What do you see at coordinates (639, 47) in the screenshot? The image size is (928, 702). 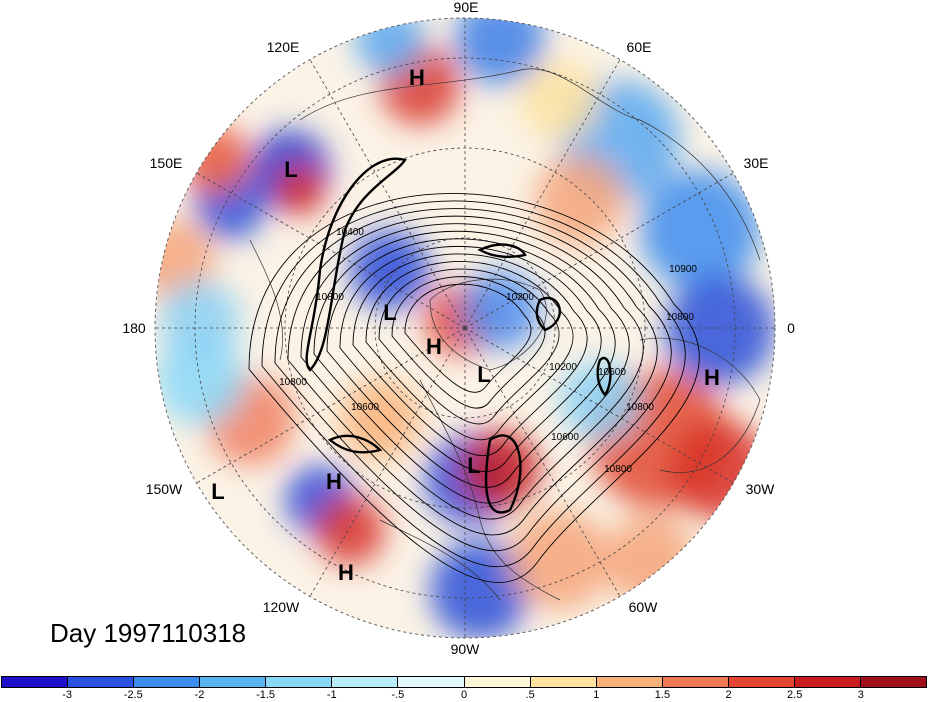 I see `longitude-label: 60E` at bounding box center [639, 47].